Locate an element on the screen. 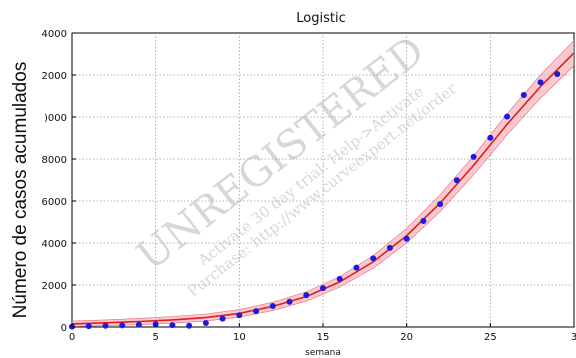  x-axis: 0 5 10 15 20 25 3 is located at coordinates (322, 333).